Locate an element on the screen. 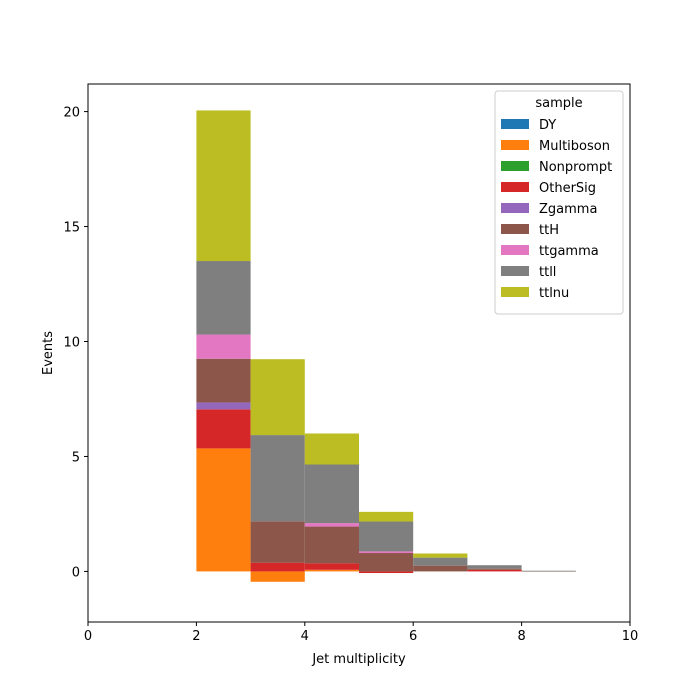 The image size is (700, 700). x-tick-label: 10 is located at coordinates (630, 636).